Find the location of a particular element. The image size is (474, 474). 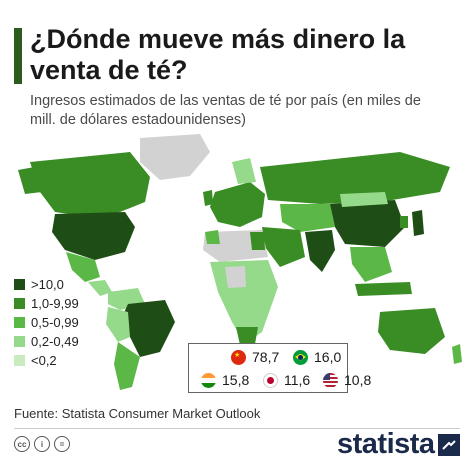

statista-logo: statista is located at coordinates (386, 444).